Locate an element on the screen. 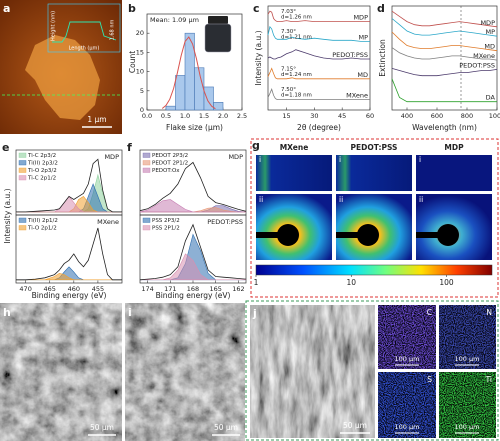  x-tick-label: 465 is located at coordinates (50, 289).